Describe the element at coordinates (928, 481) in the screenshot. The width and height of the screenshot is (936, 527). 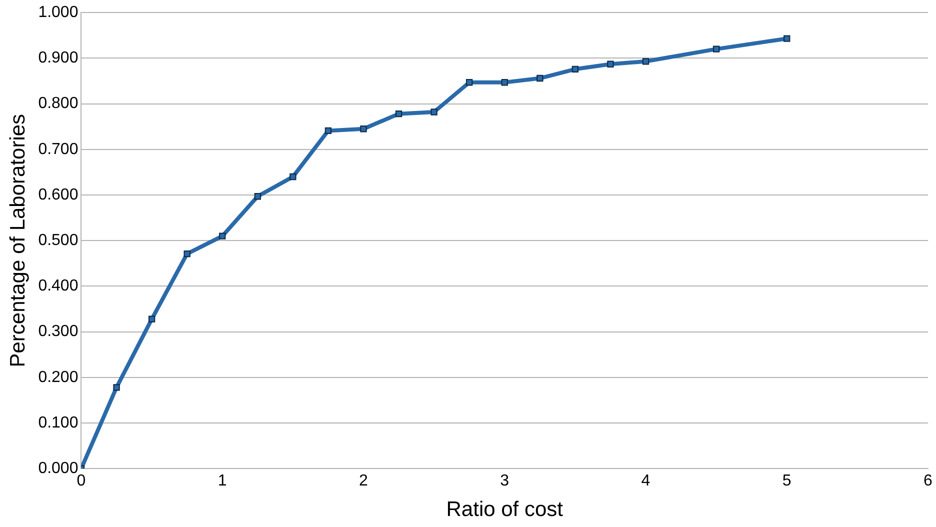
I see `x-tick-label: 6` at that location.